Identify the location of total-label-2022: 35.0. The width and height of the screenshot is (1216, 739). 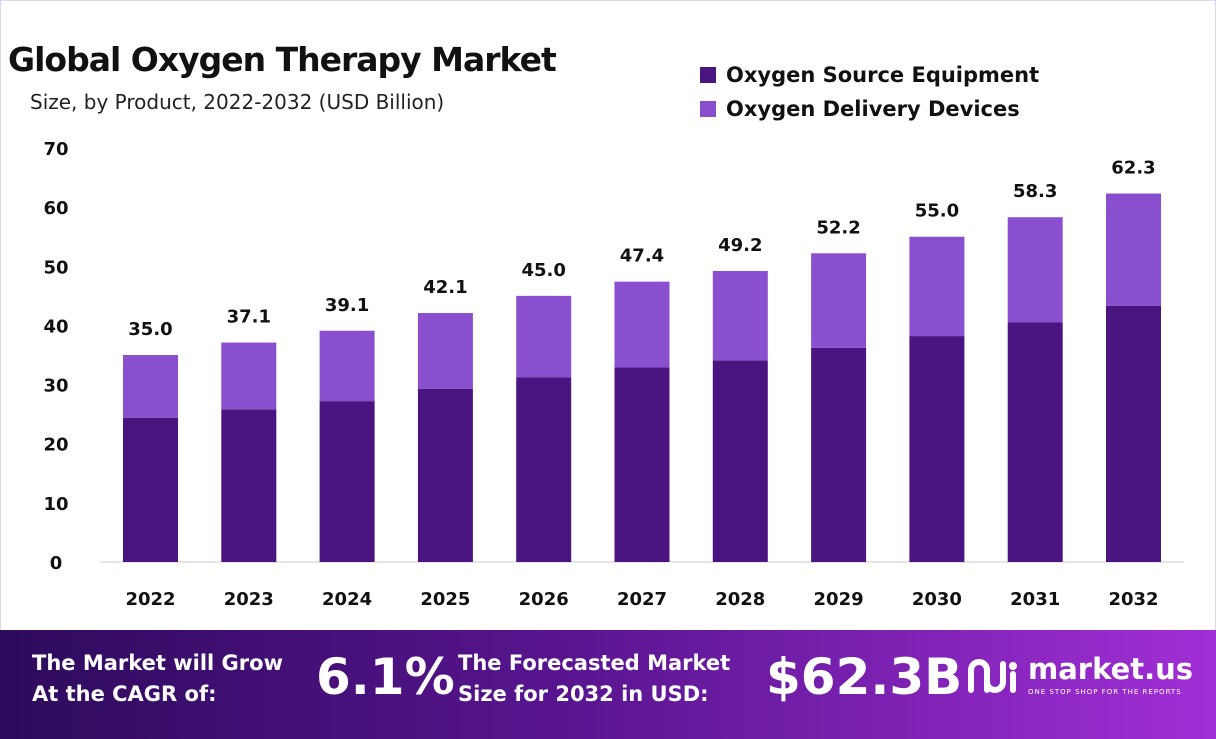
(150, 329).